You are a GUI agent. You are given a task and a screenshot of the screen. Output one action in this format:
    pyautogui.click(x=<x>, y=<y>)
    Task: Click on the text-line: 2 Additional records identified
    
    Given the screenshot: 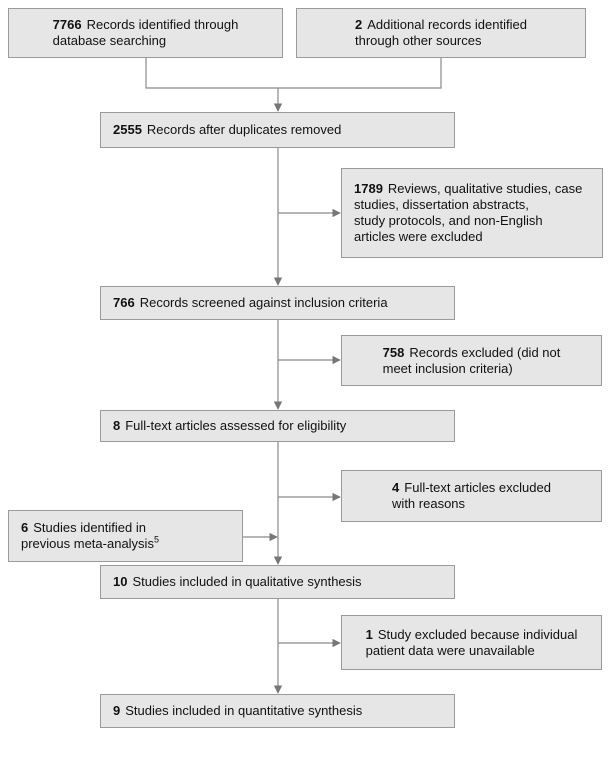 What is the action you would take?
    pyautogui.click(x=441, y=25)
    